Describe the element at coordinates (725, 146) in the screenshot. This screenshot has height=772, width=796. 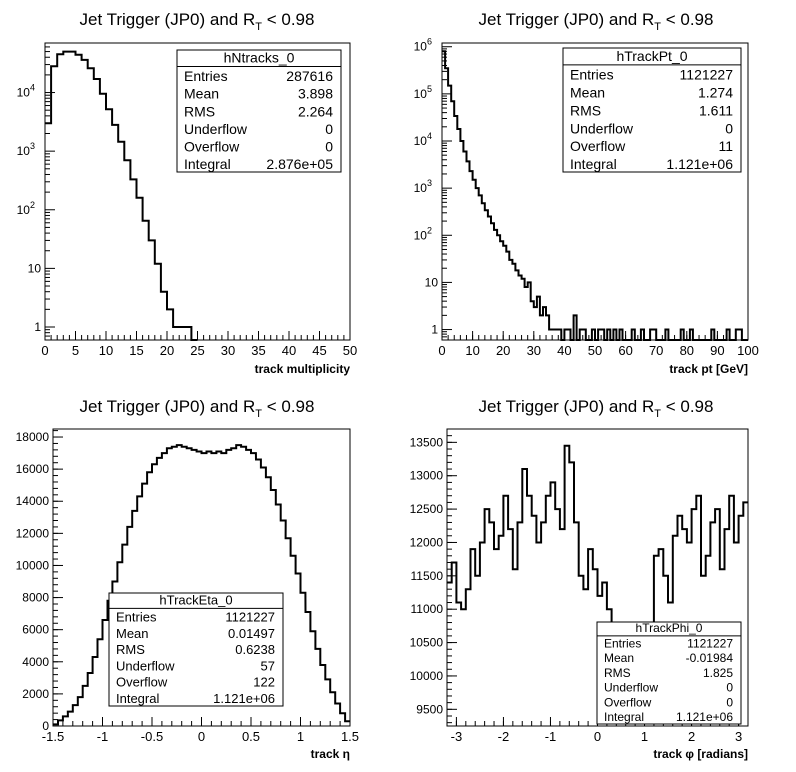
I see `stats-row-value: 11` at that location.